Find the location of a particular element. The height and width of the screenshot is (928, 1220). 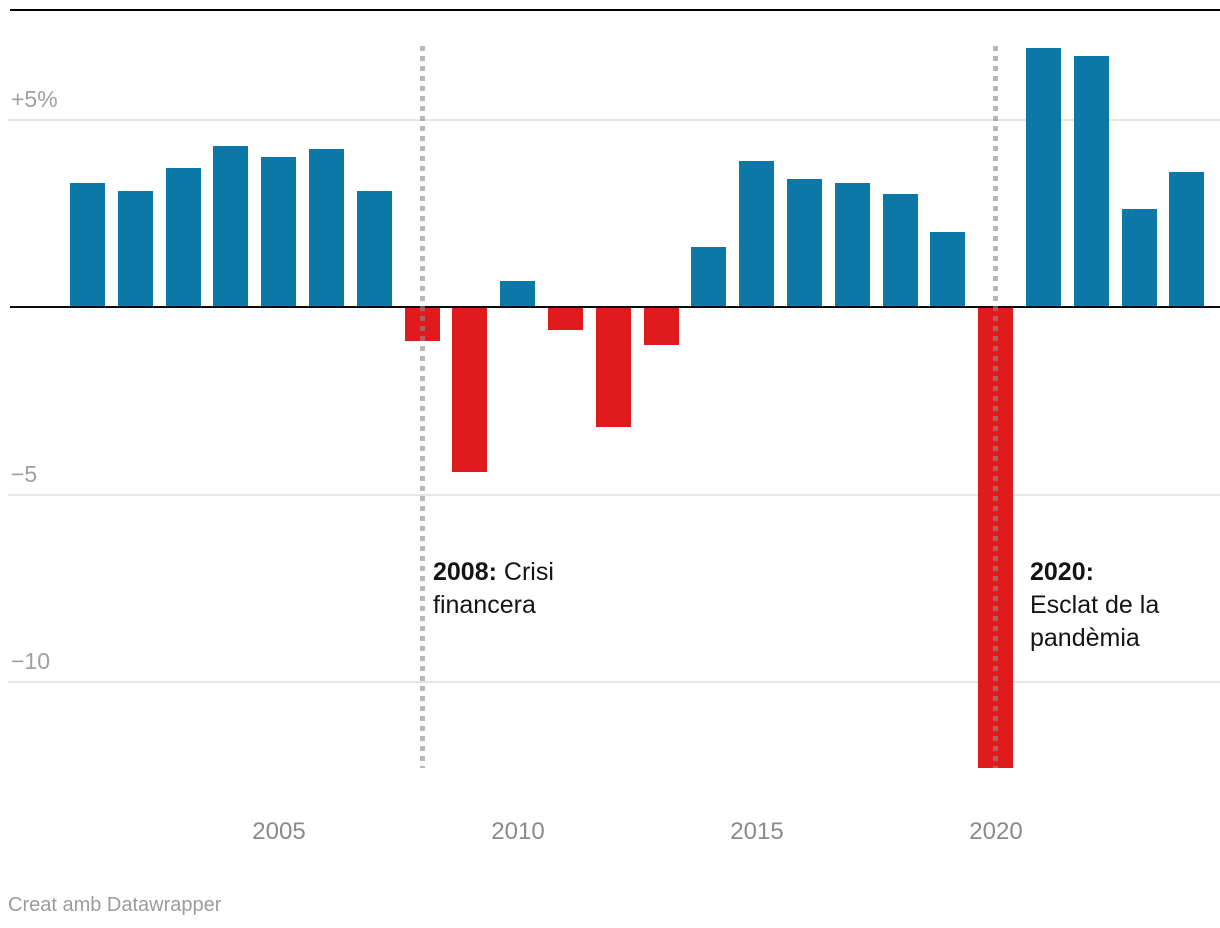

annotation-2020: 2020: Esclat de la pandèmia is located at coordinates (1103, 605).